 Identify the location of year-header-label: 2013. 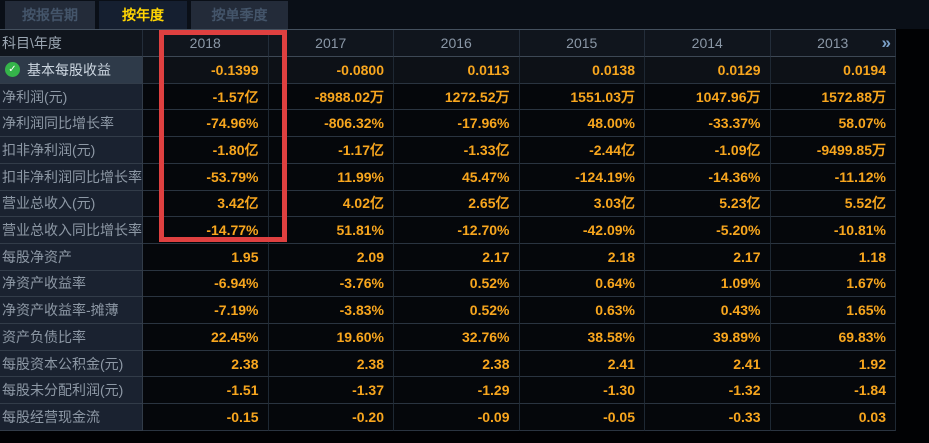
(833, 43).